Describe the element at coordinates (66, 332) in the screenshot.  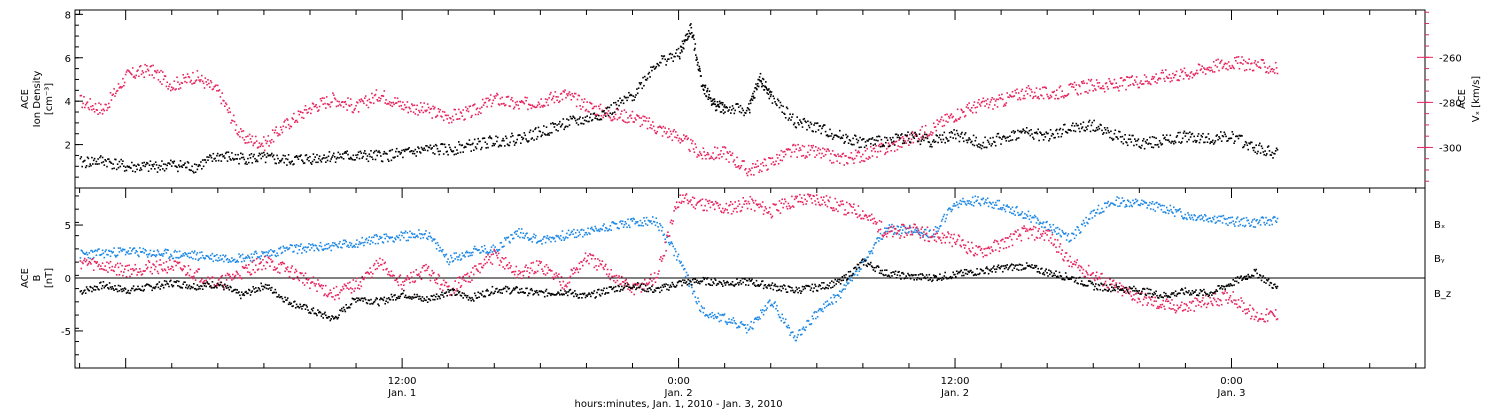
I see `y-tick-label: -5` at that location.